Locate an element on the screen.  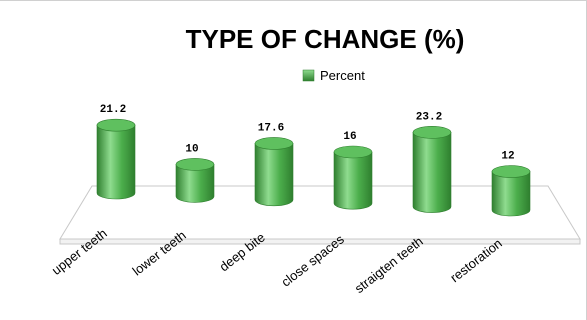
legend-label: Percent is located at coordinates (342, 75).